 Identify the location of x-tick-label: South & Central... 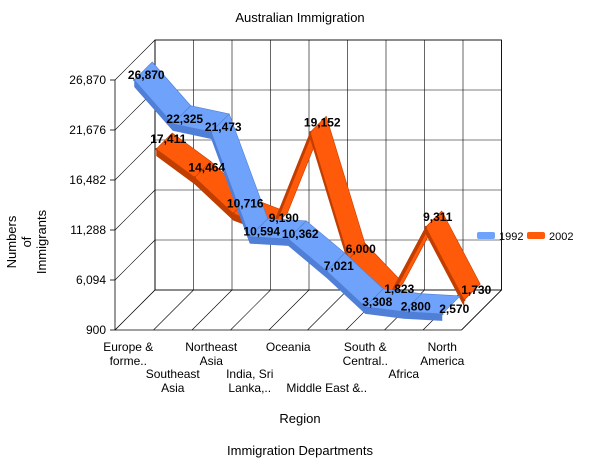
(365, 354).